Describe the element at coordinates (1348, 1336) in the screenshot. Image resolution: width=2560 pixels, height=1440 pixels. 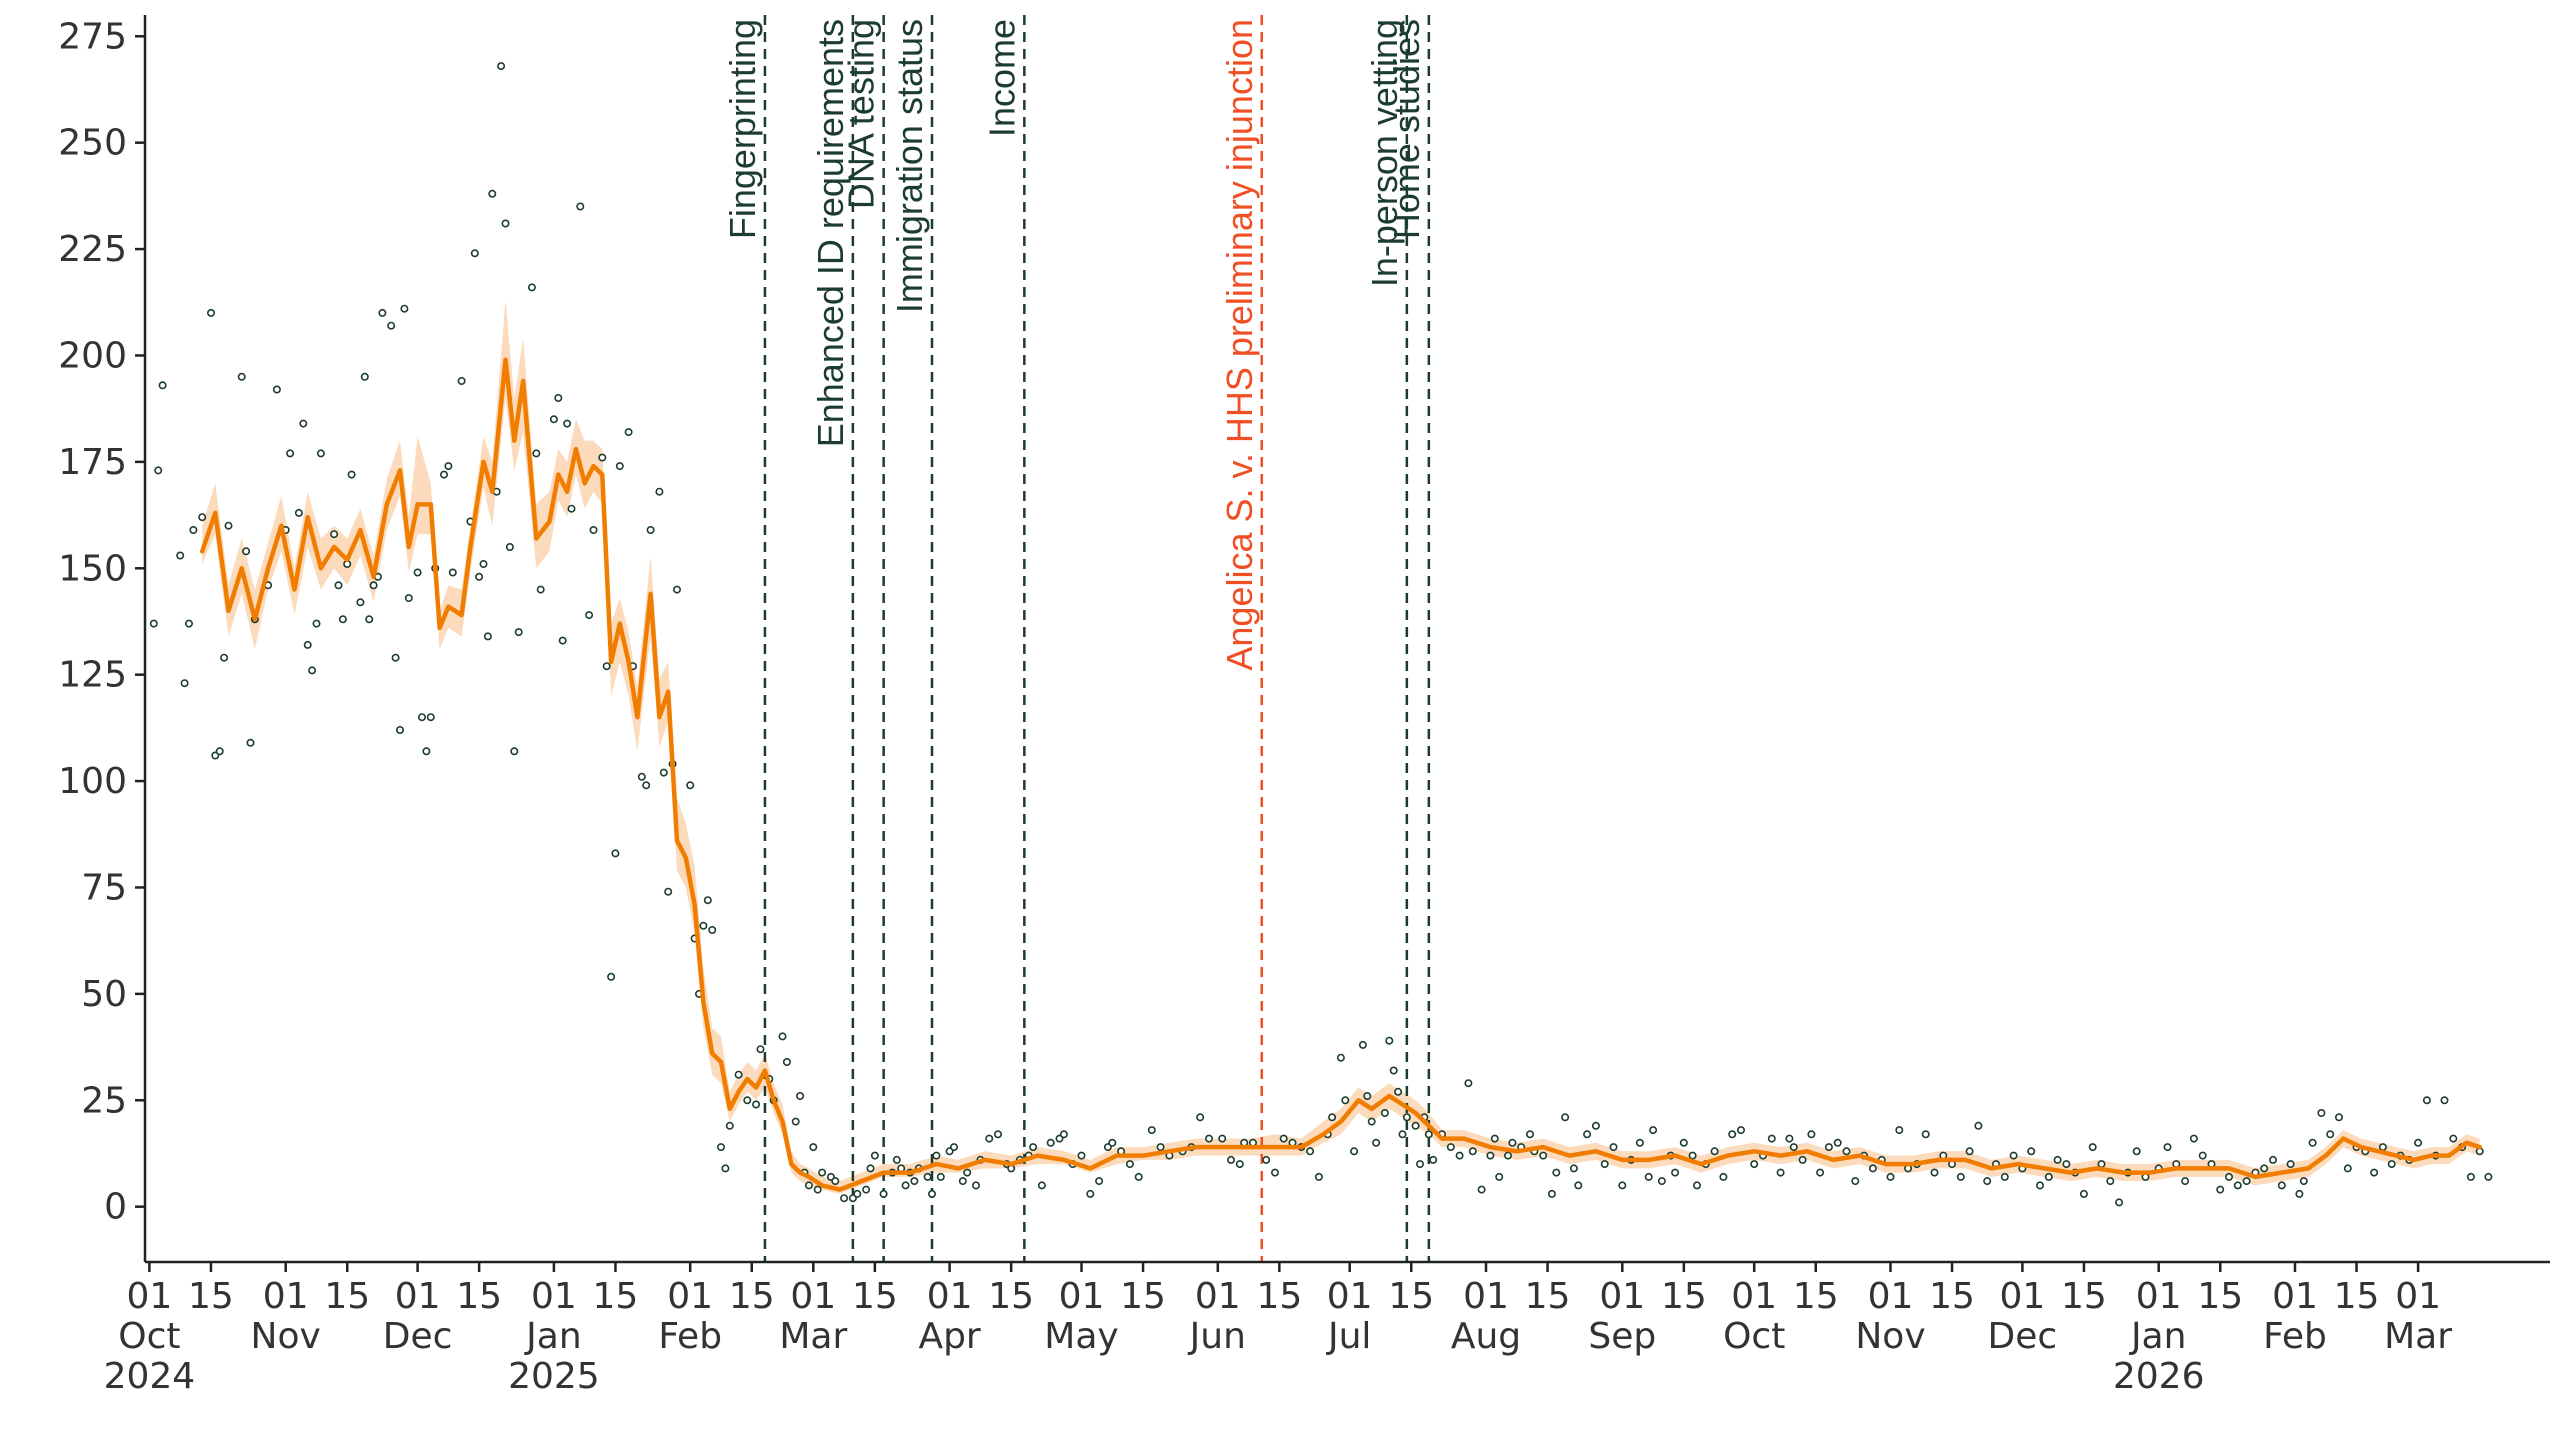
I see `x-month-label: Jul` at that location.